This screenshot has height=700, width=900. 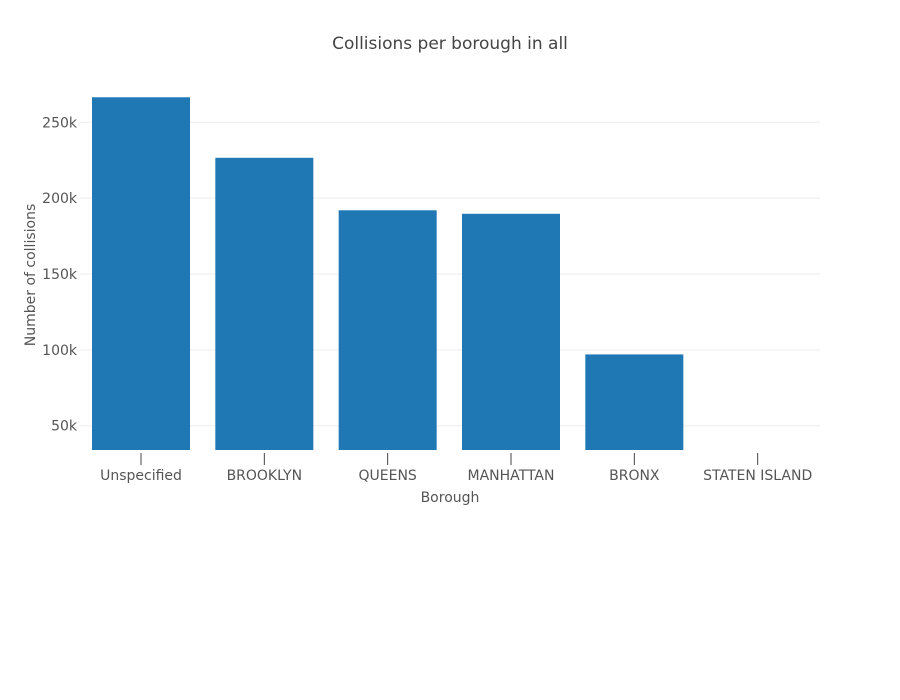 I want to click on x-tick-label: MANHATTAN, so click(x=511, y=476).